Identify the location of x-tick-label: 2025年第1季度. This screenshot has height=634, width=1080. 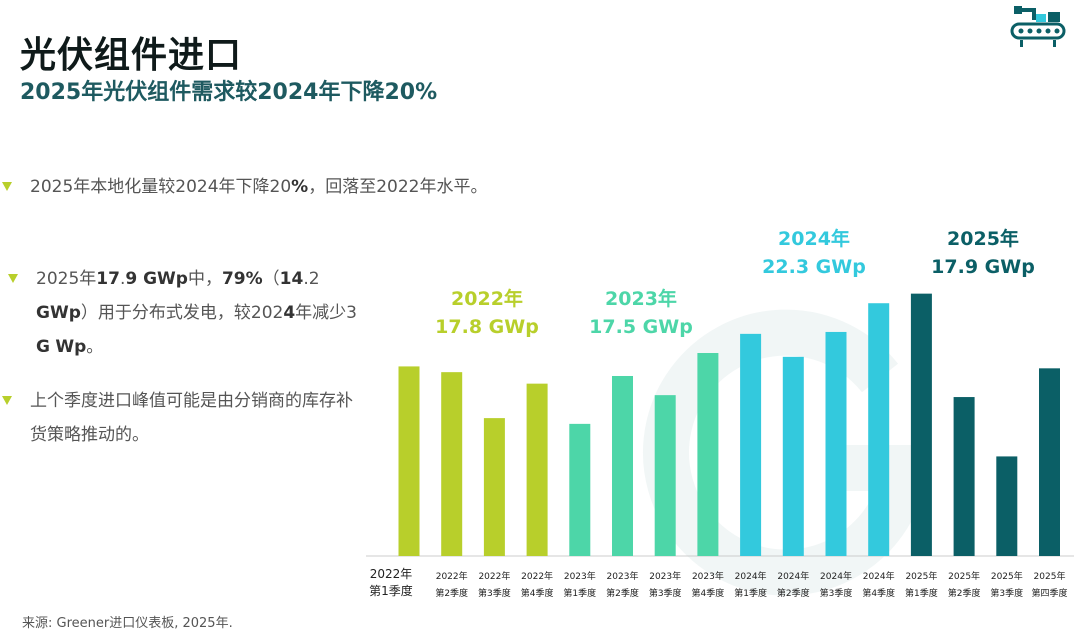
(921, 584).